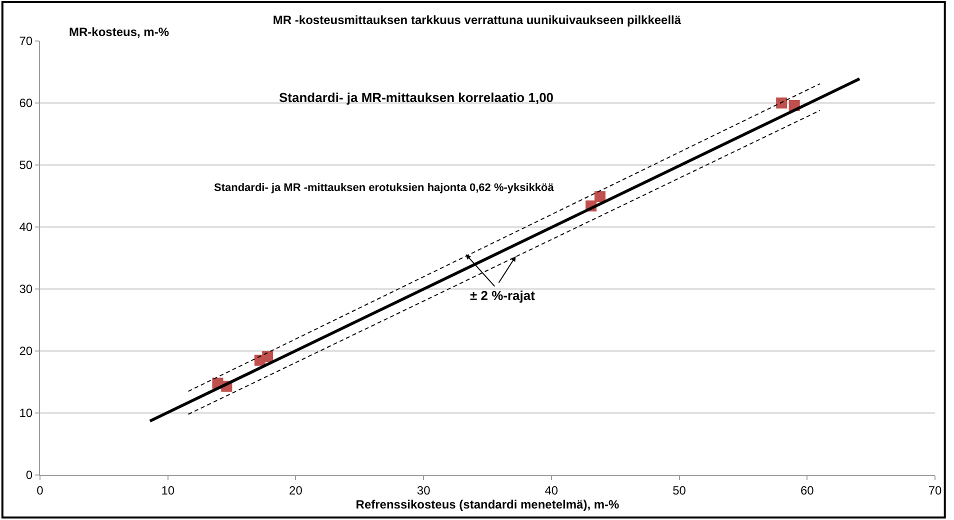 The height and width of the screenshot is (520, 954). Describe the element at coordinates (168, 490) in the screenshot. I see `x-tick-label: 10` at that location.